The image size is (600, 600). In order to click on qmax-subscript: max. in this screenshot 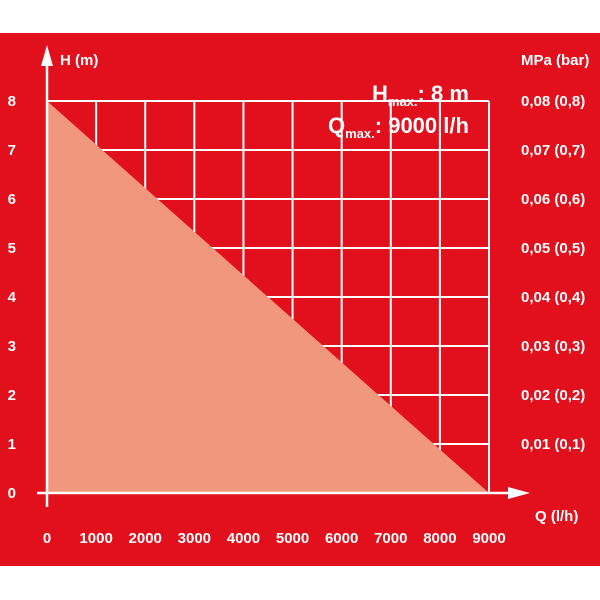, I will do `click(360, 133)`.